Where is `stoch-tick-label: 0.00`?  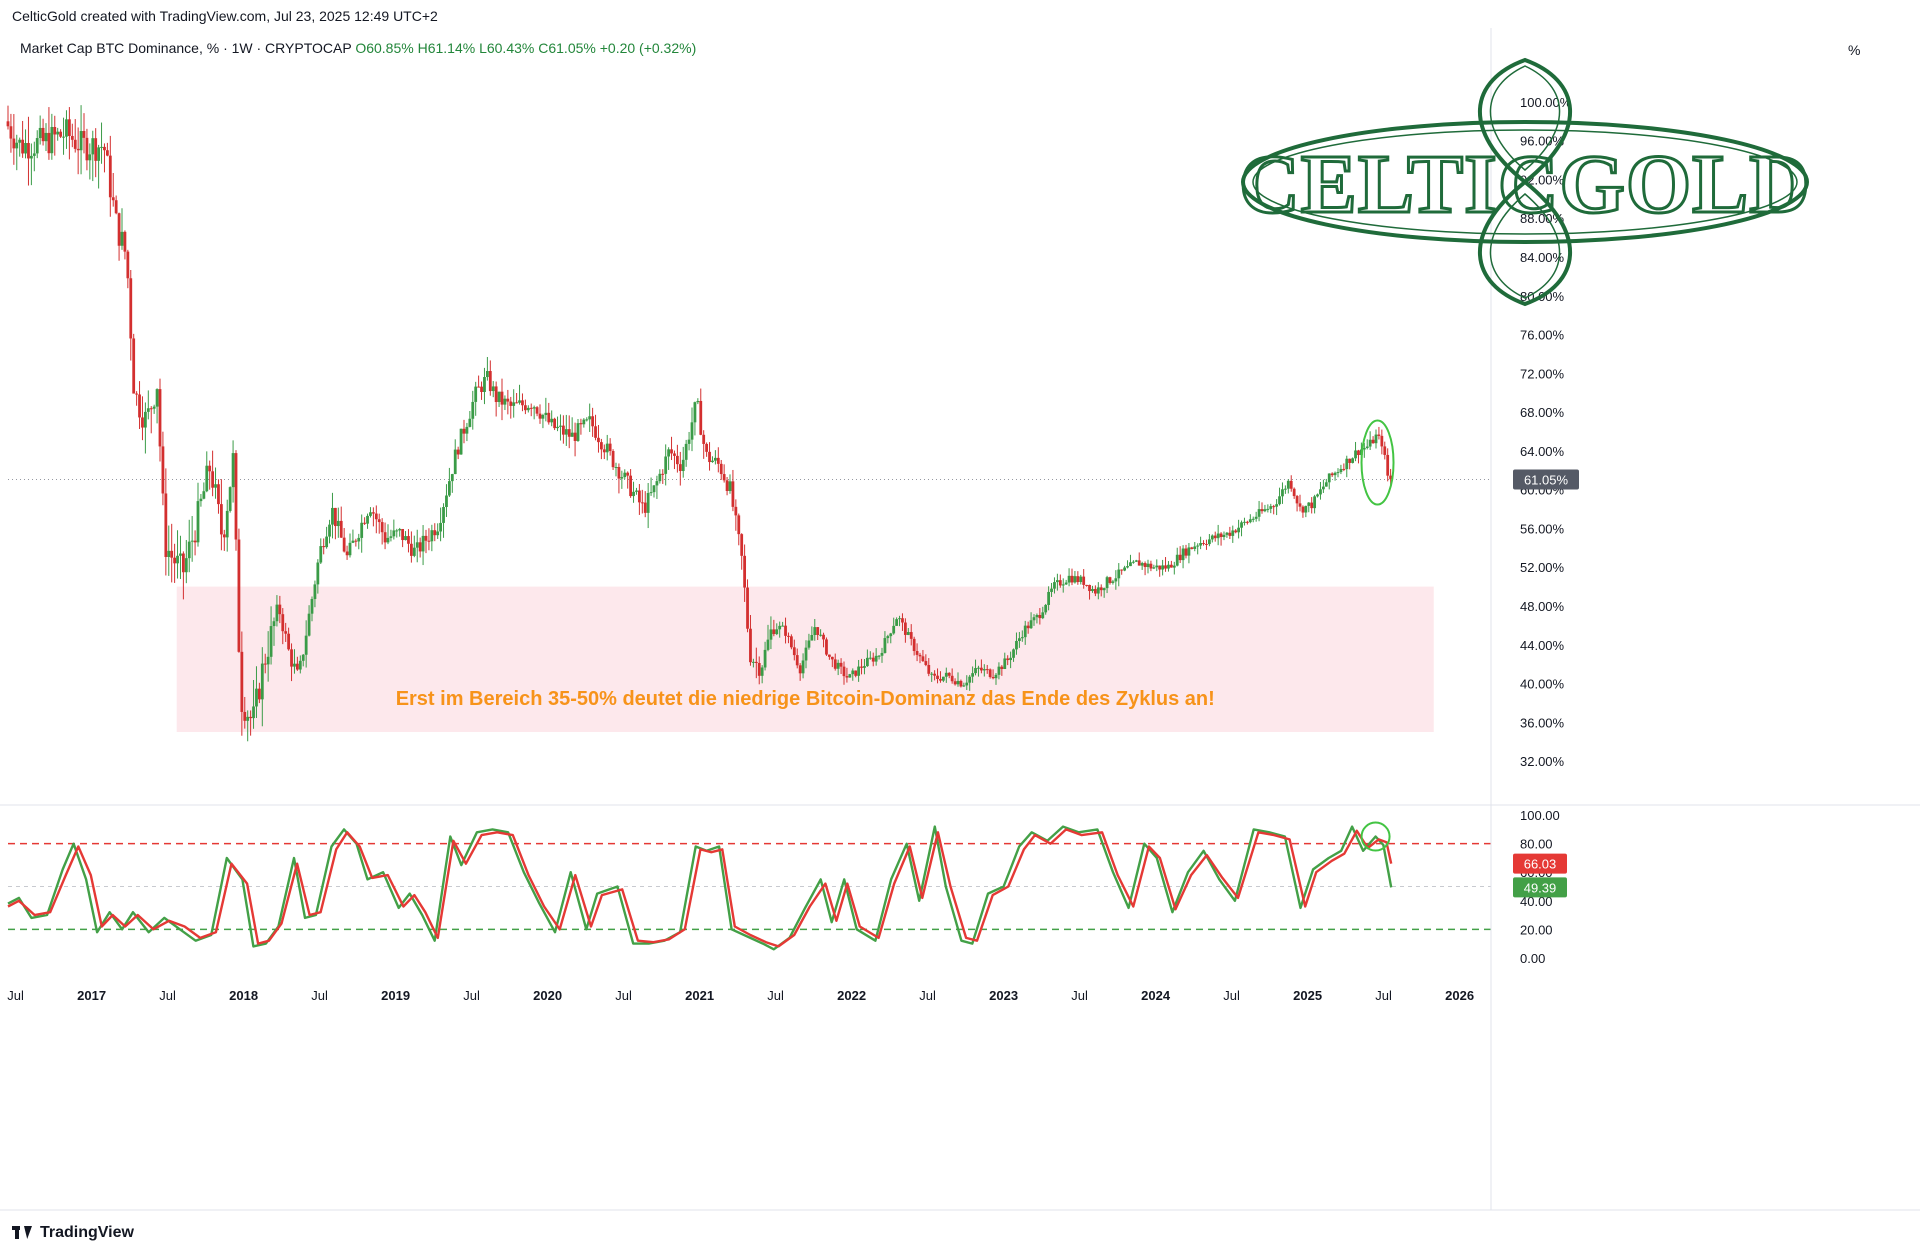
stoch-tick-label: 0.00 is located at coordinates (1532, 958).